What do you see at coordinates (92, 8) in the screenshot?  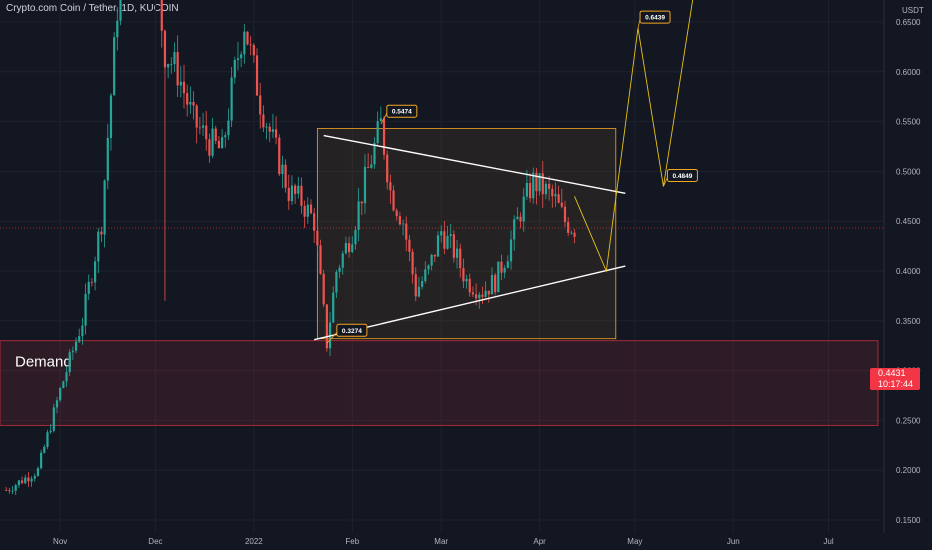 I see `chart-title: Crypto.com Coin / Tether, 1D, KUCOIN` at bounding box center [92, 8].